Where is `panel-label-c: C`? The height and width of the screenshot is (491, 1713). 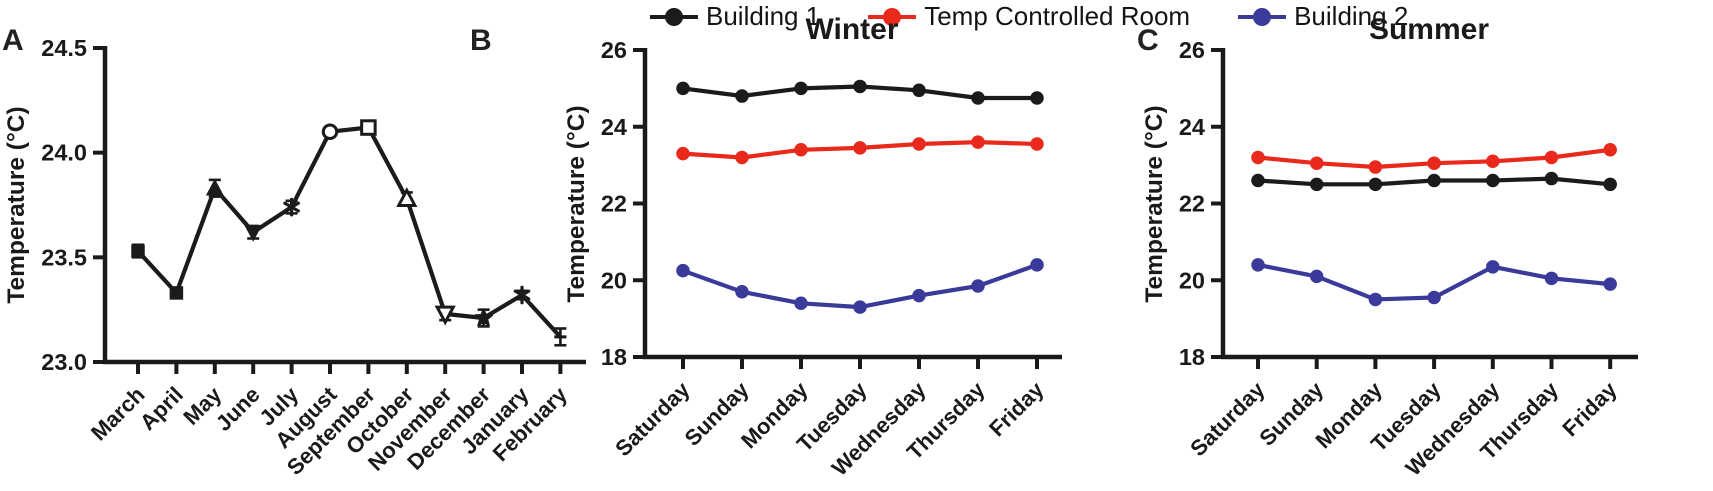 panel-label-c: C is located at coordinates (1148, 40).